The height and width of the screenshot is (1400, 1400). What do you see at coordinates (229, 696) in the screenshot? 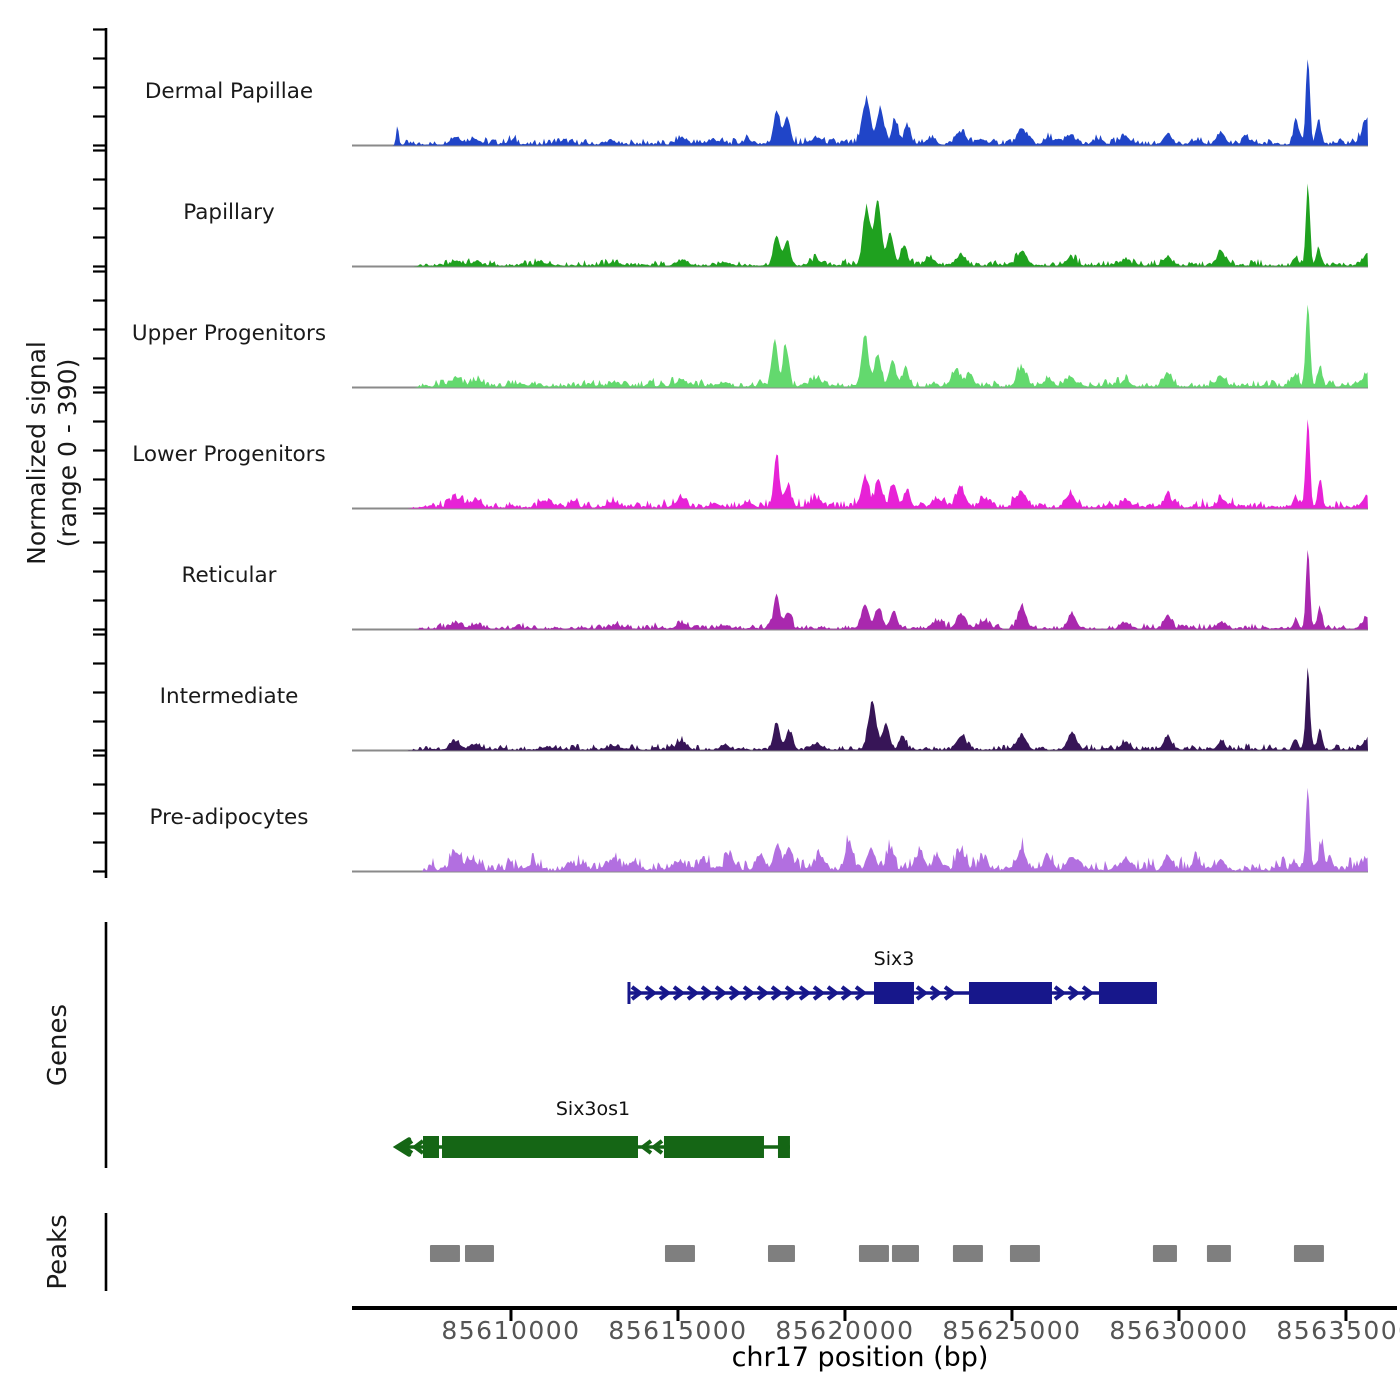
I see `track-label-intermediate: Intermediate` at bounding box center [229, 696].